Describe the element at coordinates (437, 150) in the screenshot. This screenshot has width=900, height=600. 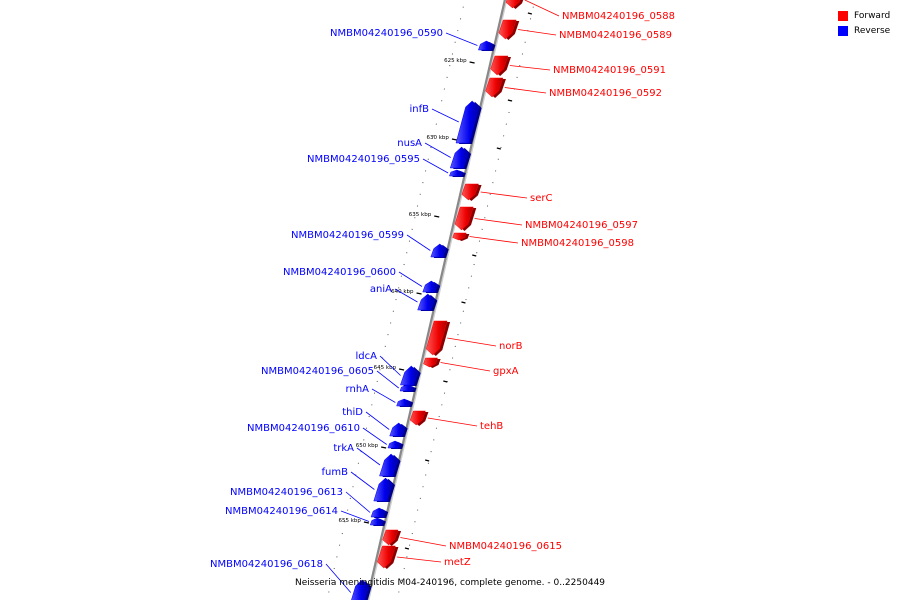
I see `gene-leader-nusa` at that location.